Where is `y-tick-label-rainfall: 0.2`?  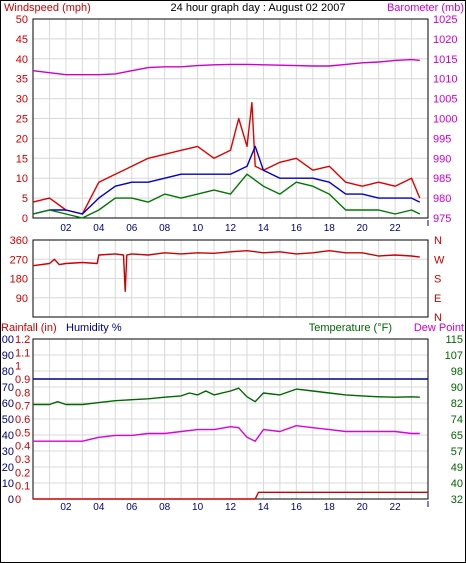 y-tick-label-rainfall: 0.2 is located at coordinates (22, 473).